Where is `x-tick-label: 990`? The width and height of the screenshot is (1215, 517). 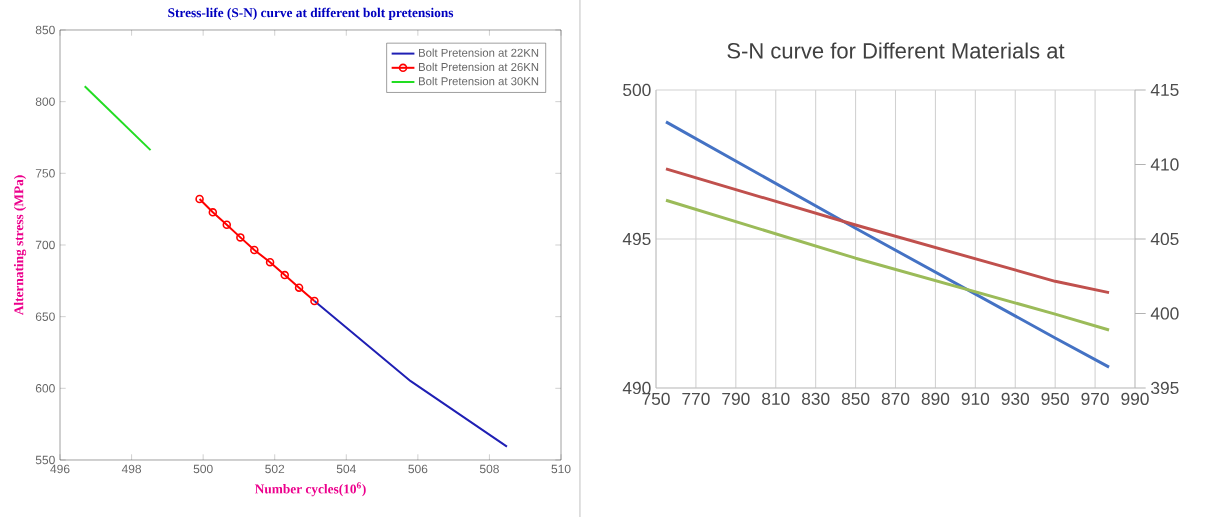 x-tick-label: 990 is located at coordinates (1135, 398).